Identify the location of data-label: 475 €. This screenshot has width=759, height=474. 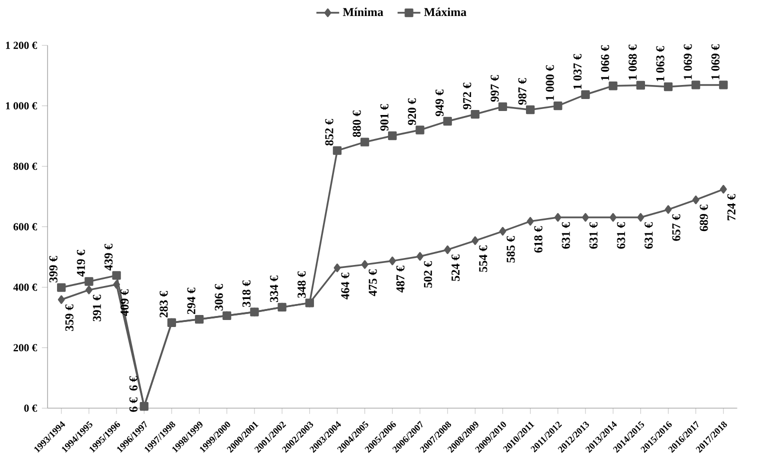
(372, 283).